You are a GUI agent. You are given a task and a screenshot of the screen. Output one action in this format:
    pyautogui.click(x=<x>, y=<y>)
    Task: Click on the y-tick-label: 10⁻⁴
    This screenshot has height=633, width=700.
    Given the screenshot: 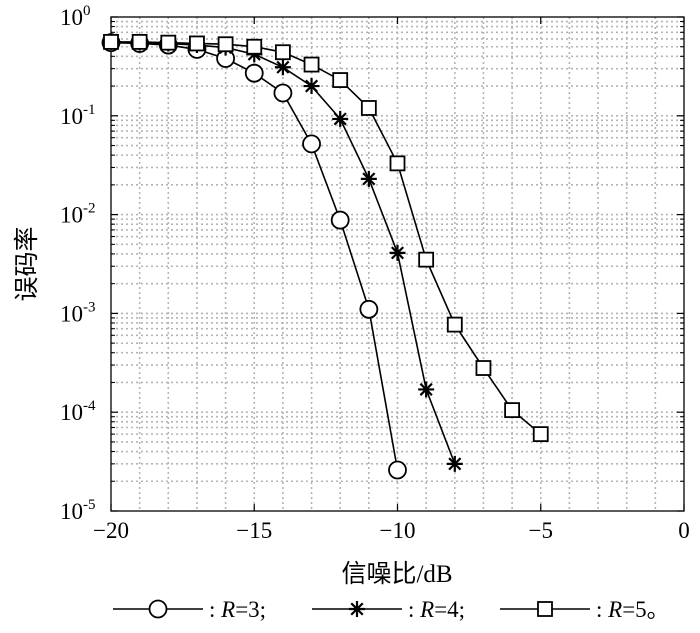 What is the action you would take?
    pyautogui.click(x=78, y=411)
    